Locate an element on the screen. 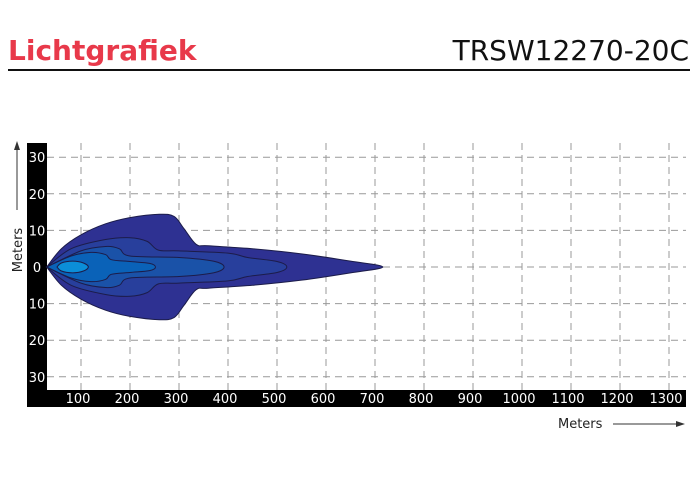 The height and width of the screenshot is (500, 697). x-tick-label: 1300 is located at coordinates (665, 399).